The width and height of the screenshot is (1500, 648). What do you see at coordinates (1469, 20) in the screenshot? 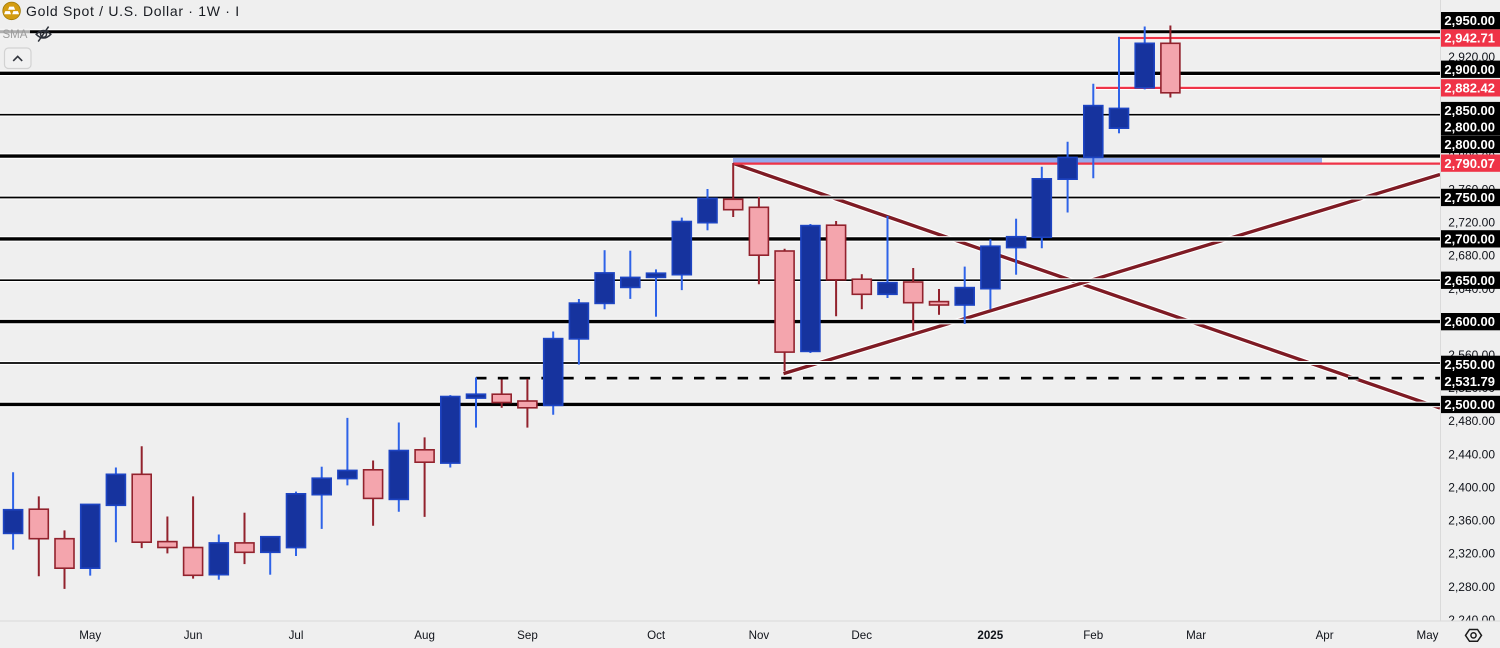
I see `svg-text: 2,950.00` at bounding box center [1469, 20].